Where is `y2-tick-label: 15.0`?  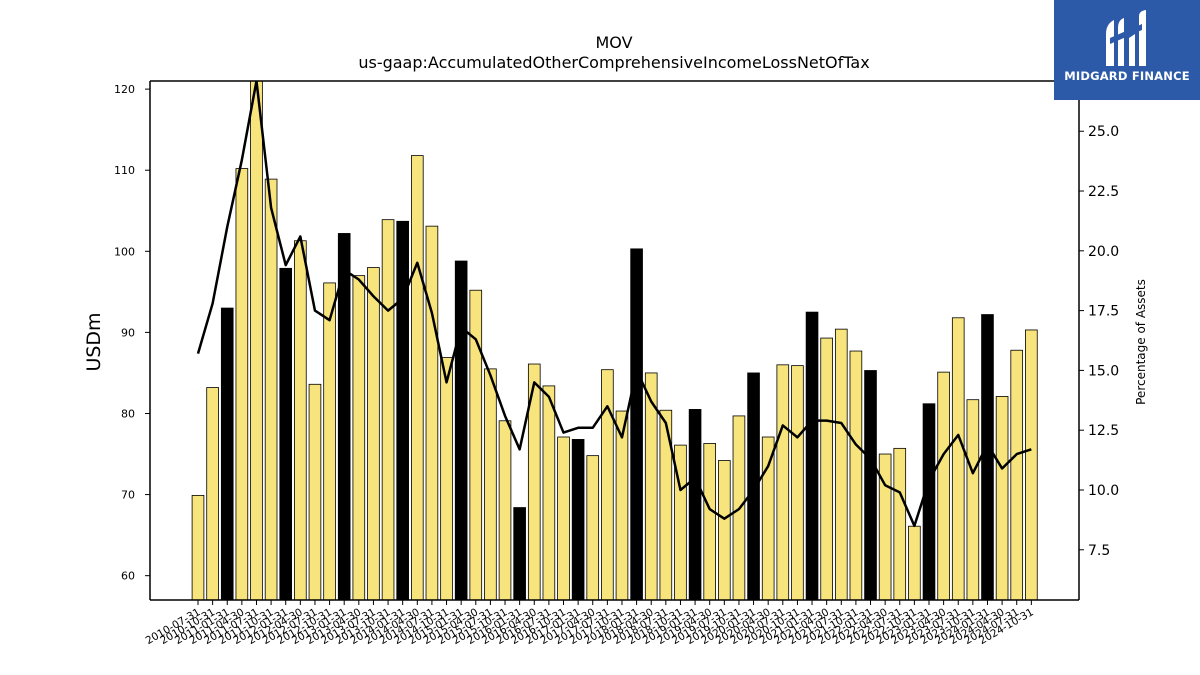 y2-tick-label: 15.0 is located at coordinates (1103, 371).